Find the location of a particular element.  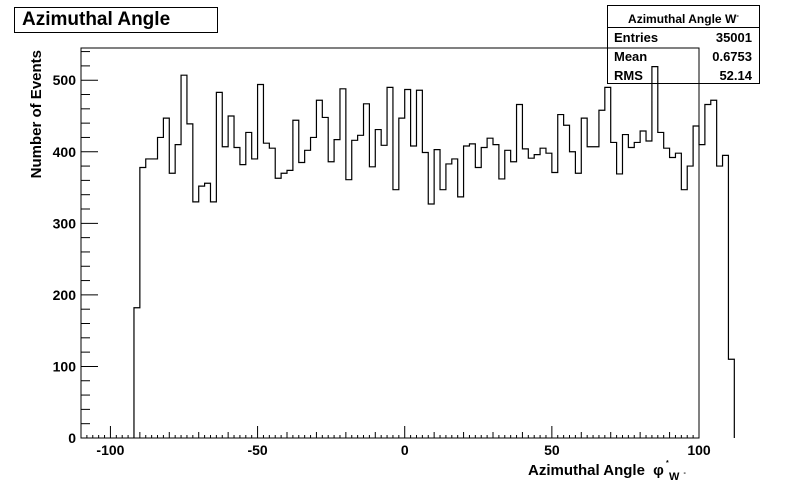

x-tick-label: 50 is located at coordinates (552, 450).